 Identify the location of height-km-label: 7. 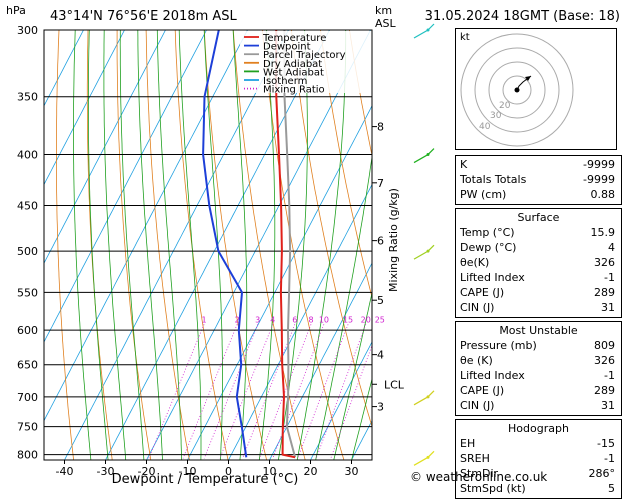
(380, 183).